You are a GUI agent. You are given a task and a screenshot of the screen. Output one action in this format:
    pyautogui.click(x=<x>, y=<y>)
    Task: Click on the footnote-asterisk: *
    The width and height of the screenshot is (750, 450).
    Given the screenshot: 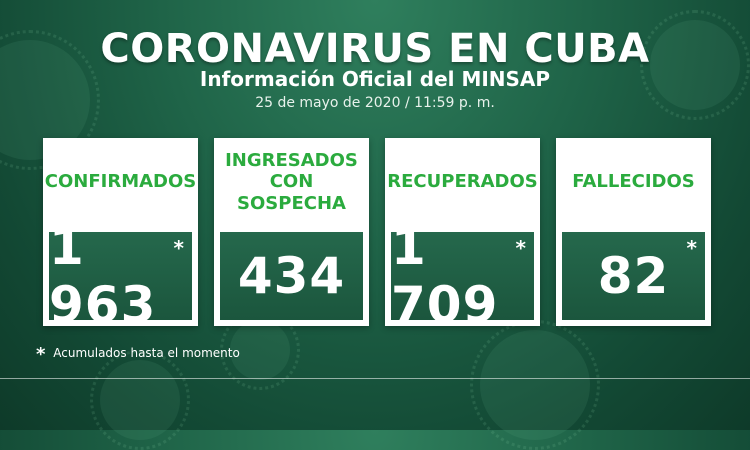 What is the action you would take?
    pyautogui.click(x=41, y=354)
    